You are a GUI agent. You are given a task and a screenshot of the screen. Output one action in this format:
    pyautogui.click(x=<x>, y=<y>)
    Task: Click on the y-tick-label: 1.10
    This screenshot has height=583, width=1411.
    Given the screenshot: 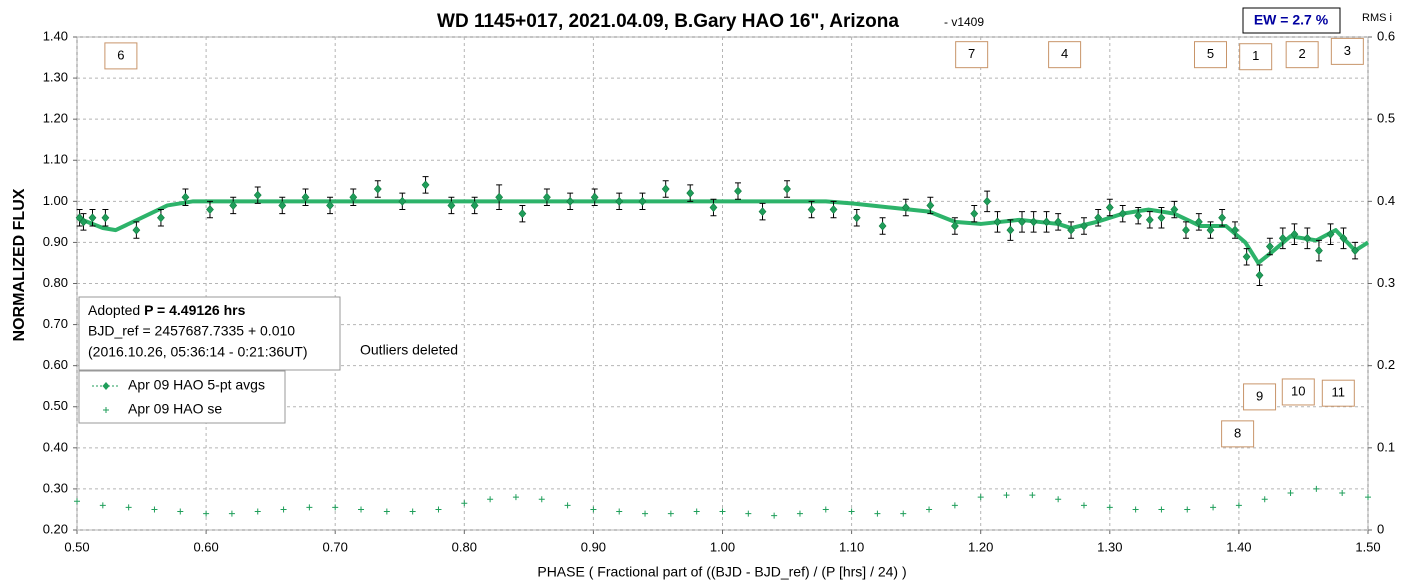 What is the action you would take?
    pyautogui.click(x=55, y=159)
    